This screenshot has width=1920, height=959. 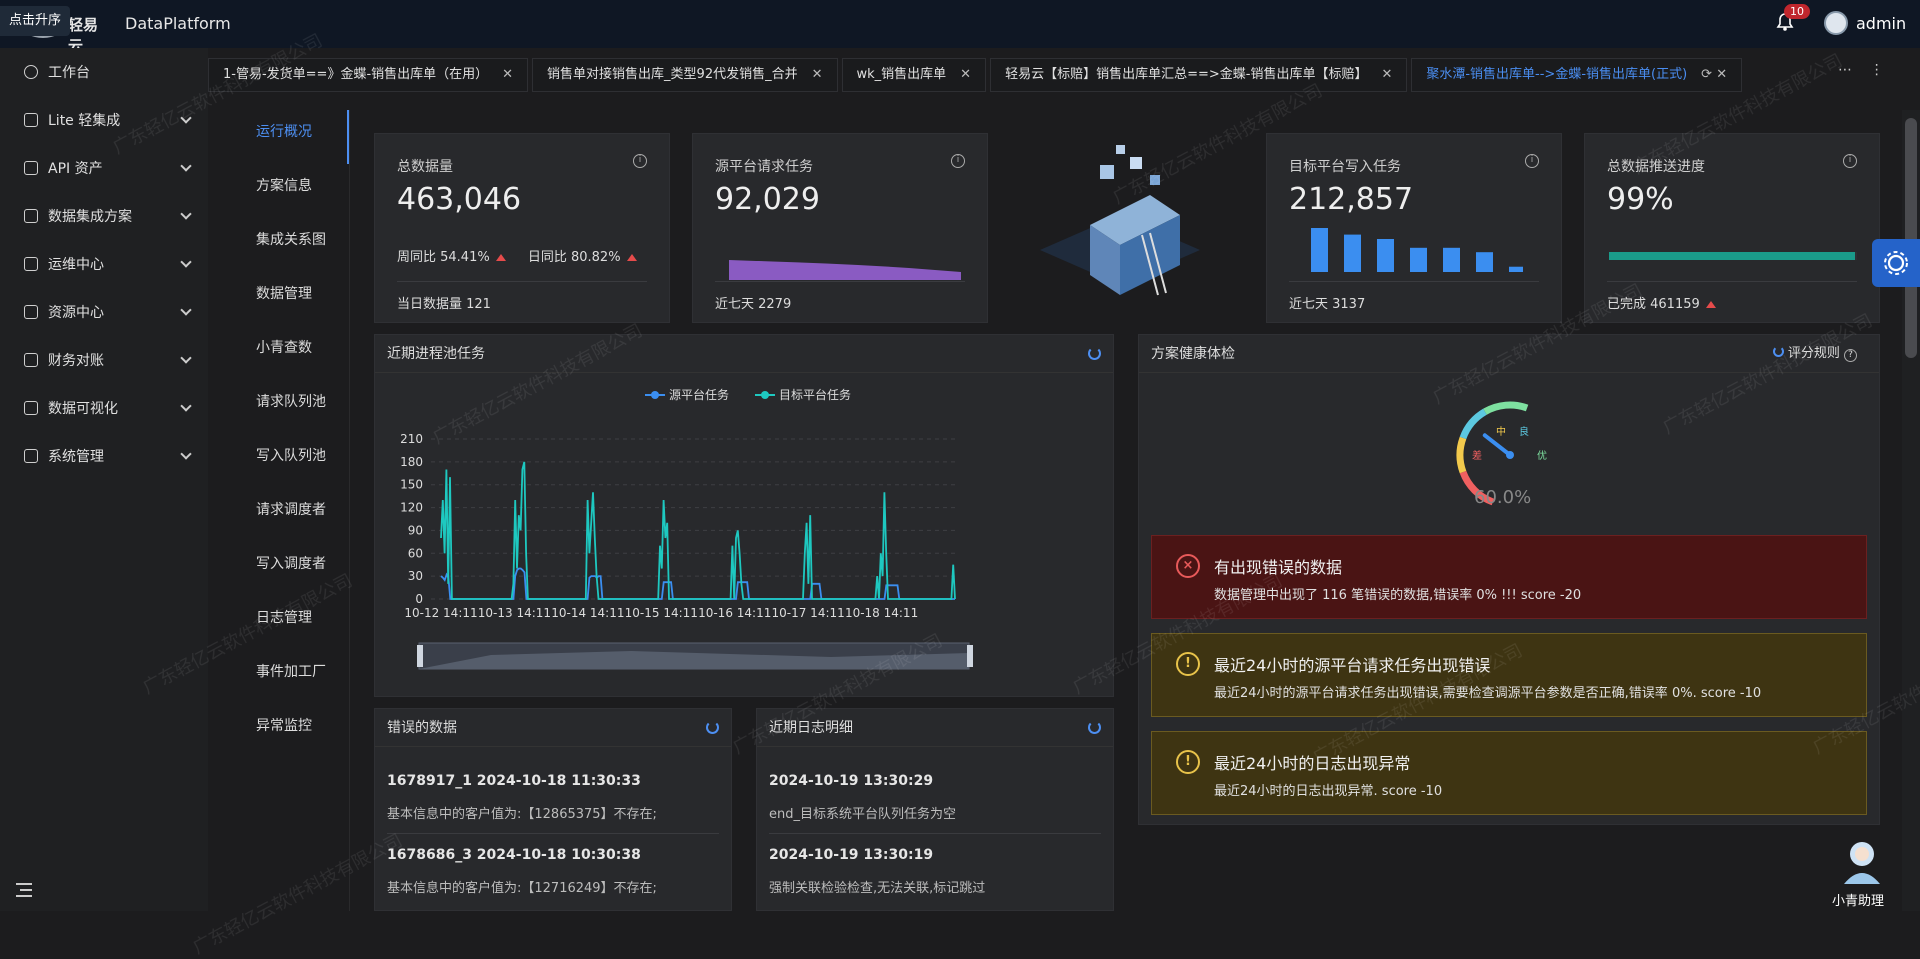 What do you see at coordinates (1328, 791) in the screenshot?
I see `alert-desc: 最近24小时的日志出现异常. score -10` at bounding box center [1328, 791].